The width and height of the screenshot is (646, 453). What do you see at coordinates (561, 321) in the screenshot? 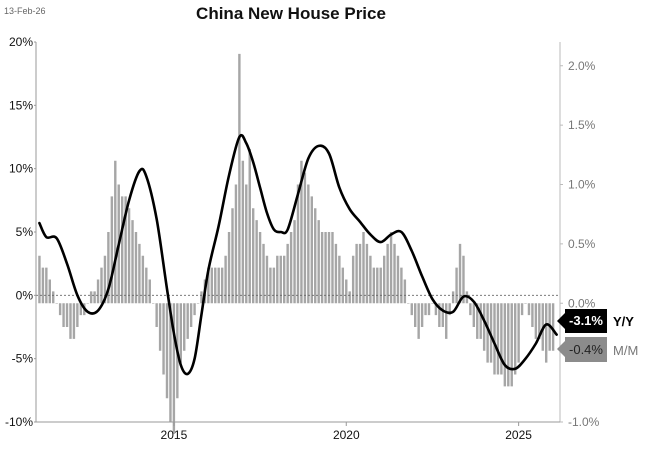
I see `yy-value-pointer` at bounding box center [561, 321].